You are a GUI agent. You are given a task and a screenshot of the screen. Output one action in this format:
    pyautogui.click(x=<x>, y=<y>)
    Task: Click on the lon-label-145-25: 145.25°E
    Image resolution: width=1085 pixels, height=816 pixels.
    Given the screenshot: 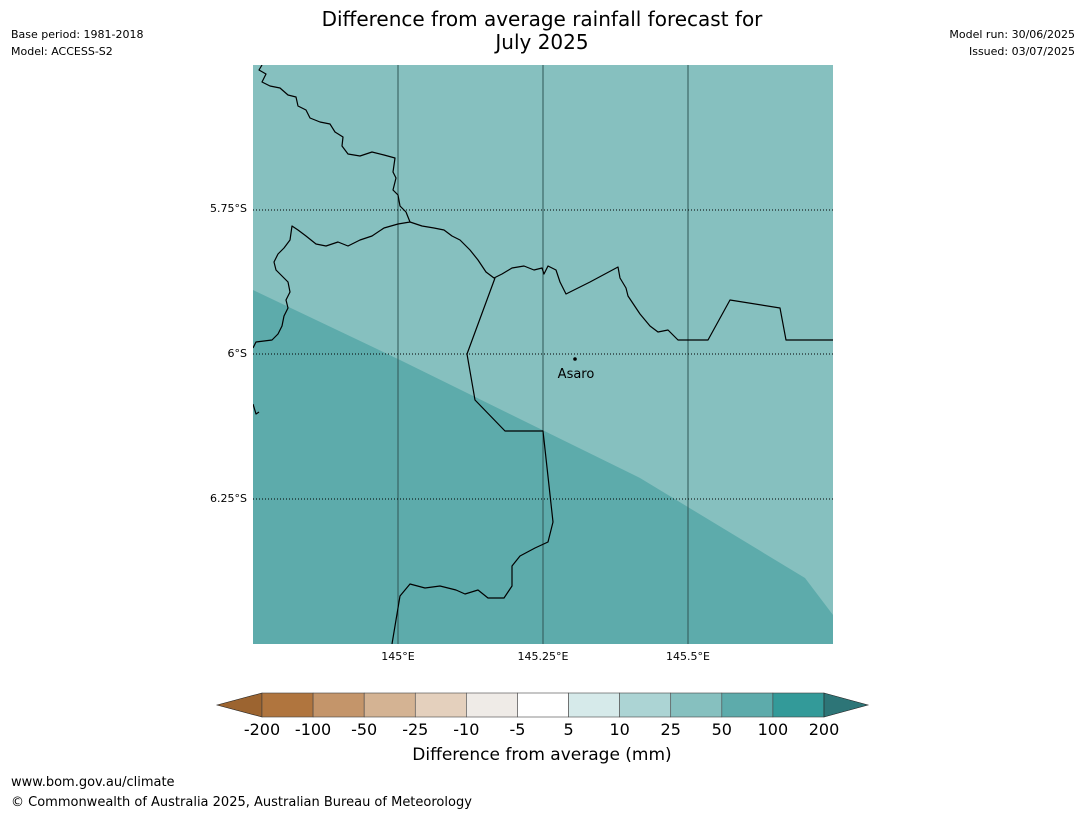 What is the action you would take?
    pyautogui.click(x=543, y=656)
    